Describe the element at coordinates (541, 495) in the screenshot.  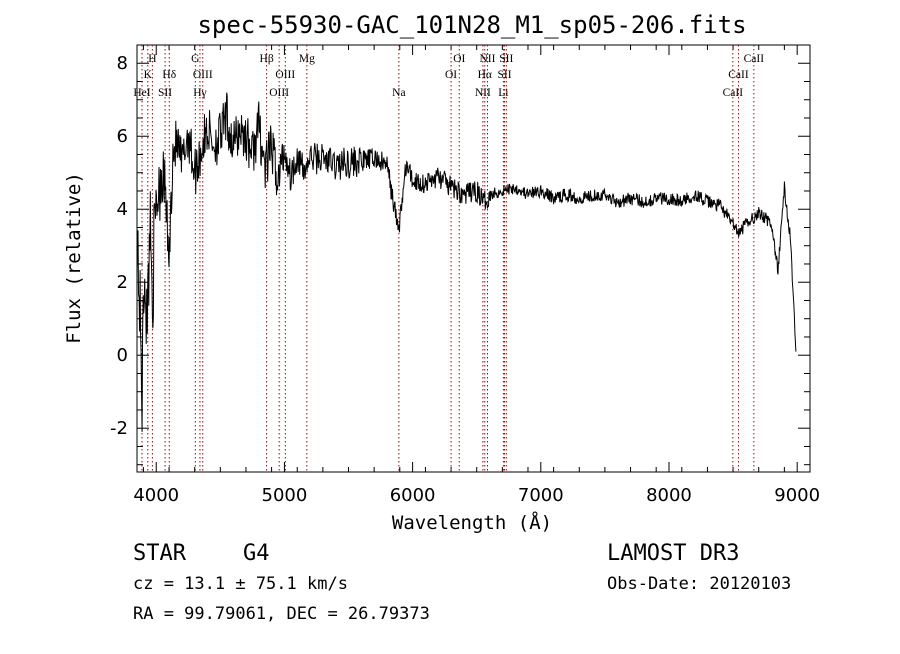
I see `x-tick-label: 7000` at that location.